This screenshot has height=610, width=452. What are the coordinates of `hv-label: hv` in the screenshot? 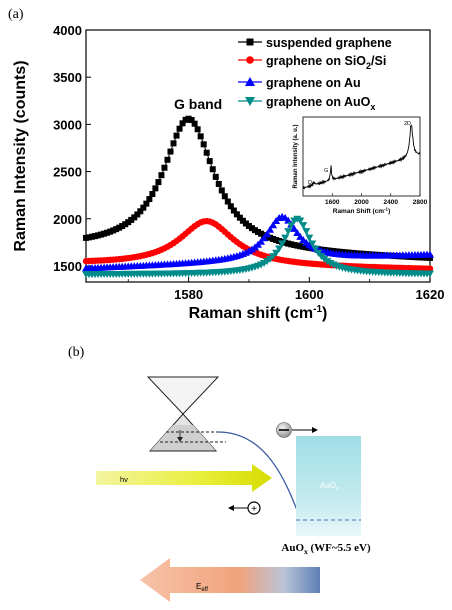 It's located at (124, 479).